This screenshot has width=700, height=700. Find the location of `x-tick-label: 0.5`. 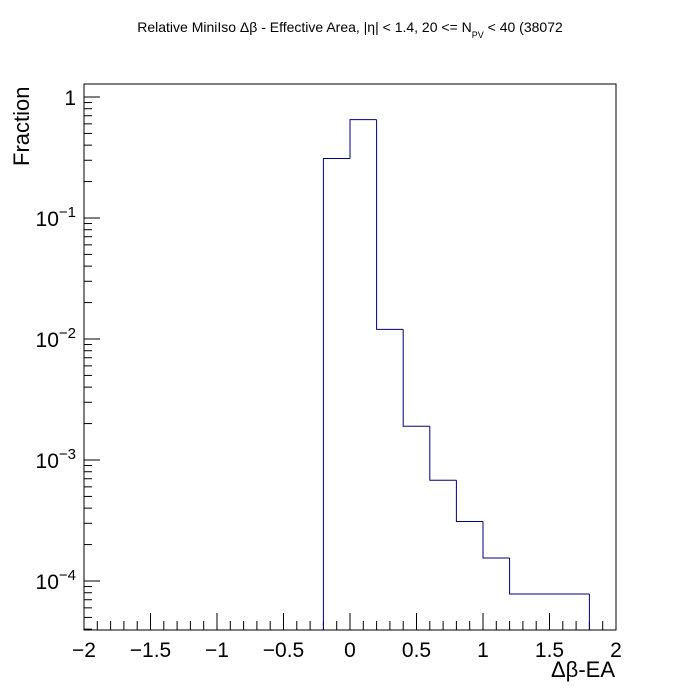

x-tick-label: 0.5 is located at coordinates (416, 650).